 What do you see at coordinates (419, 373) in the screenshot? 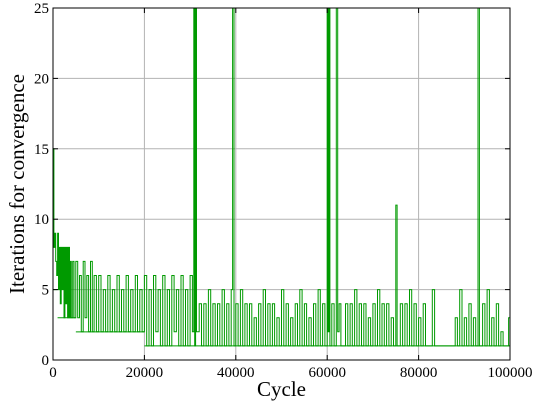
I see `x-tick-label-4: 80000` at bounding box center [419, 373].